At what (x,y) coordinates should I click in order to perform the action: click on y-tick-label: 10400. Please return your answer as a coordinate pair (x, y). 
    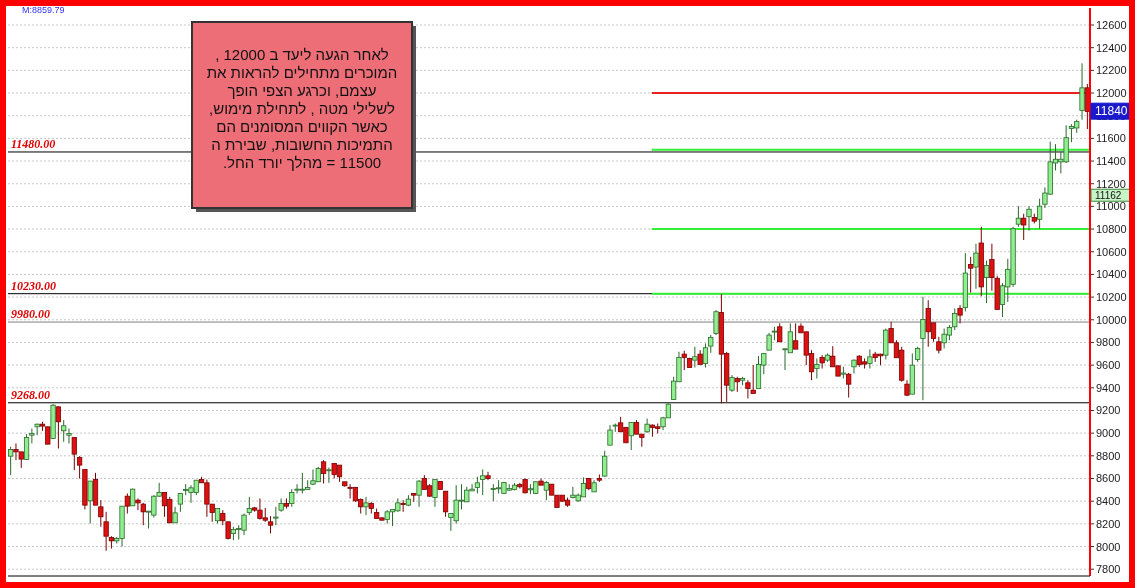
    Looking at the image, I should click on (1111, 274).